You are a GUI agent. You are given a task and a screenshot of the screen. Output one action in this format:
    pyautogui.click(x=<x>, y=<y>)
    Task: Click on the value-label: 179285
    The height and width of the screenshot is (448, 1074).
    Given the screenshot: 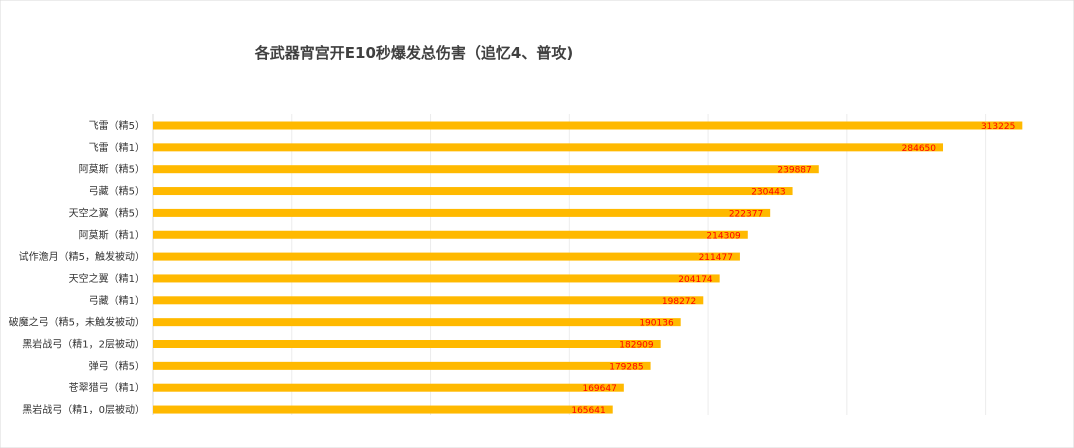 What is the action you would take?
    pyautogui.click(x=626, y=367)
    